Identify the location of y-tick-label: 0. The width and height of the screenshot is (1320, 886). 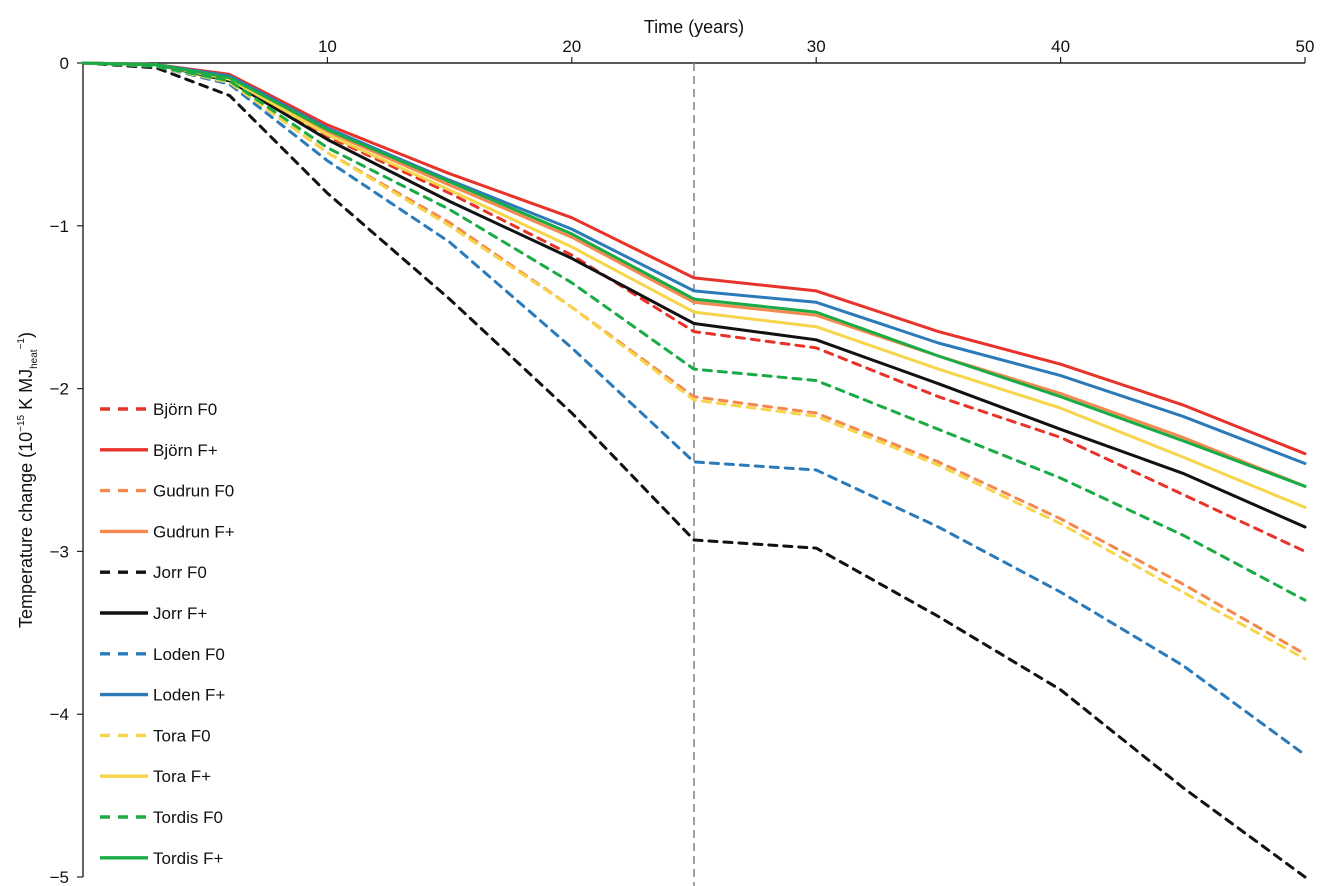
(64, 63).